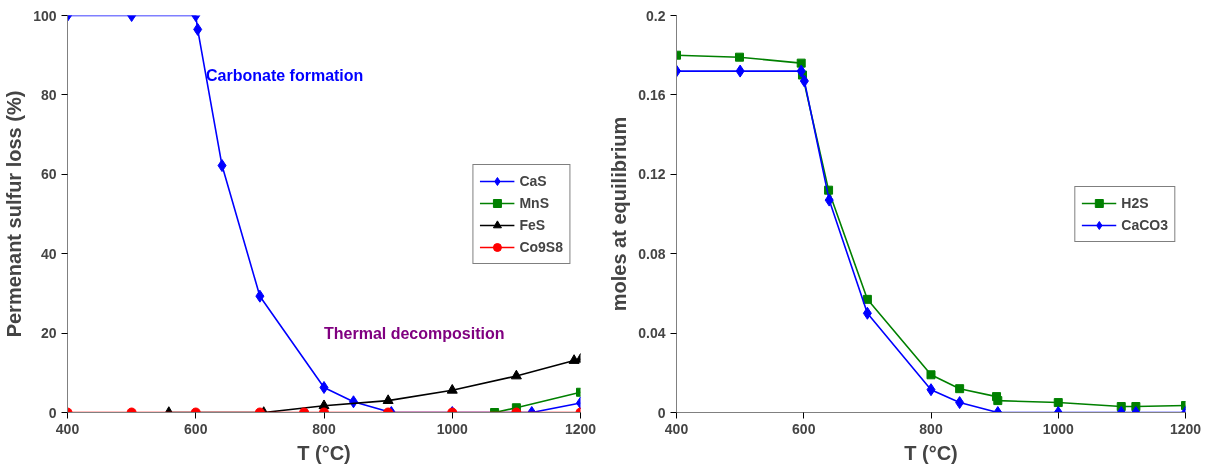 Image resolution: width=1224 pixels, height=471 pixels. Describe the element at coordinates (14, 214) in the screenshot. I see `y-axis-title: Permenant sulfur loss (%)` at that location.